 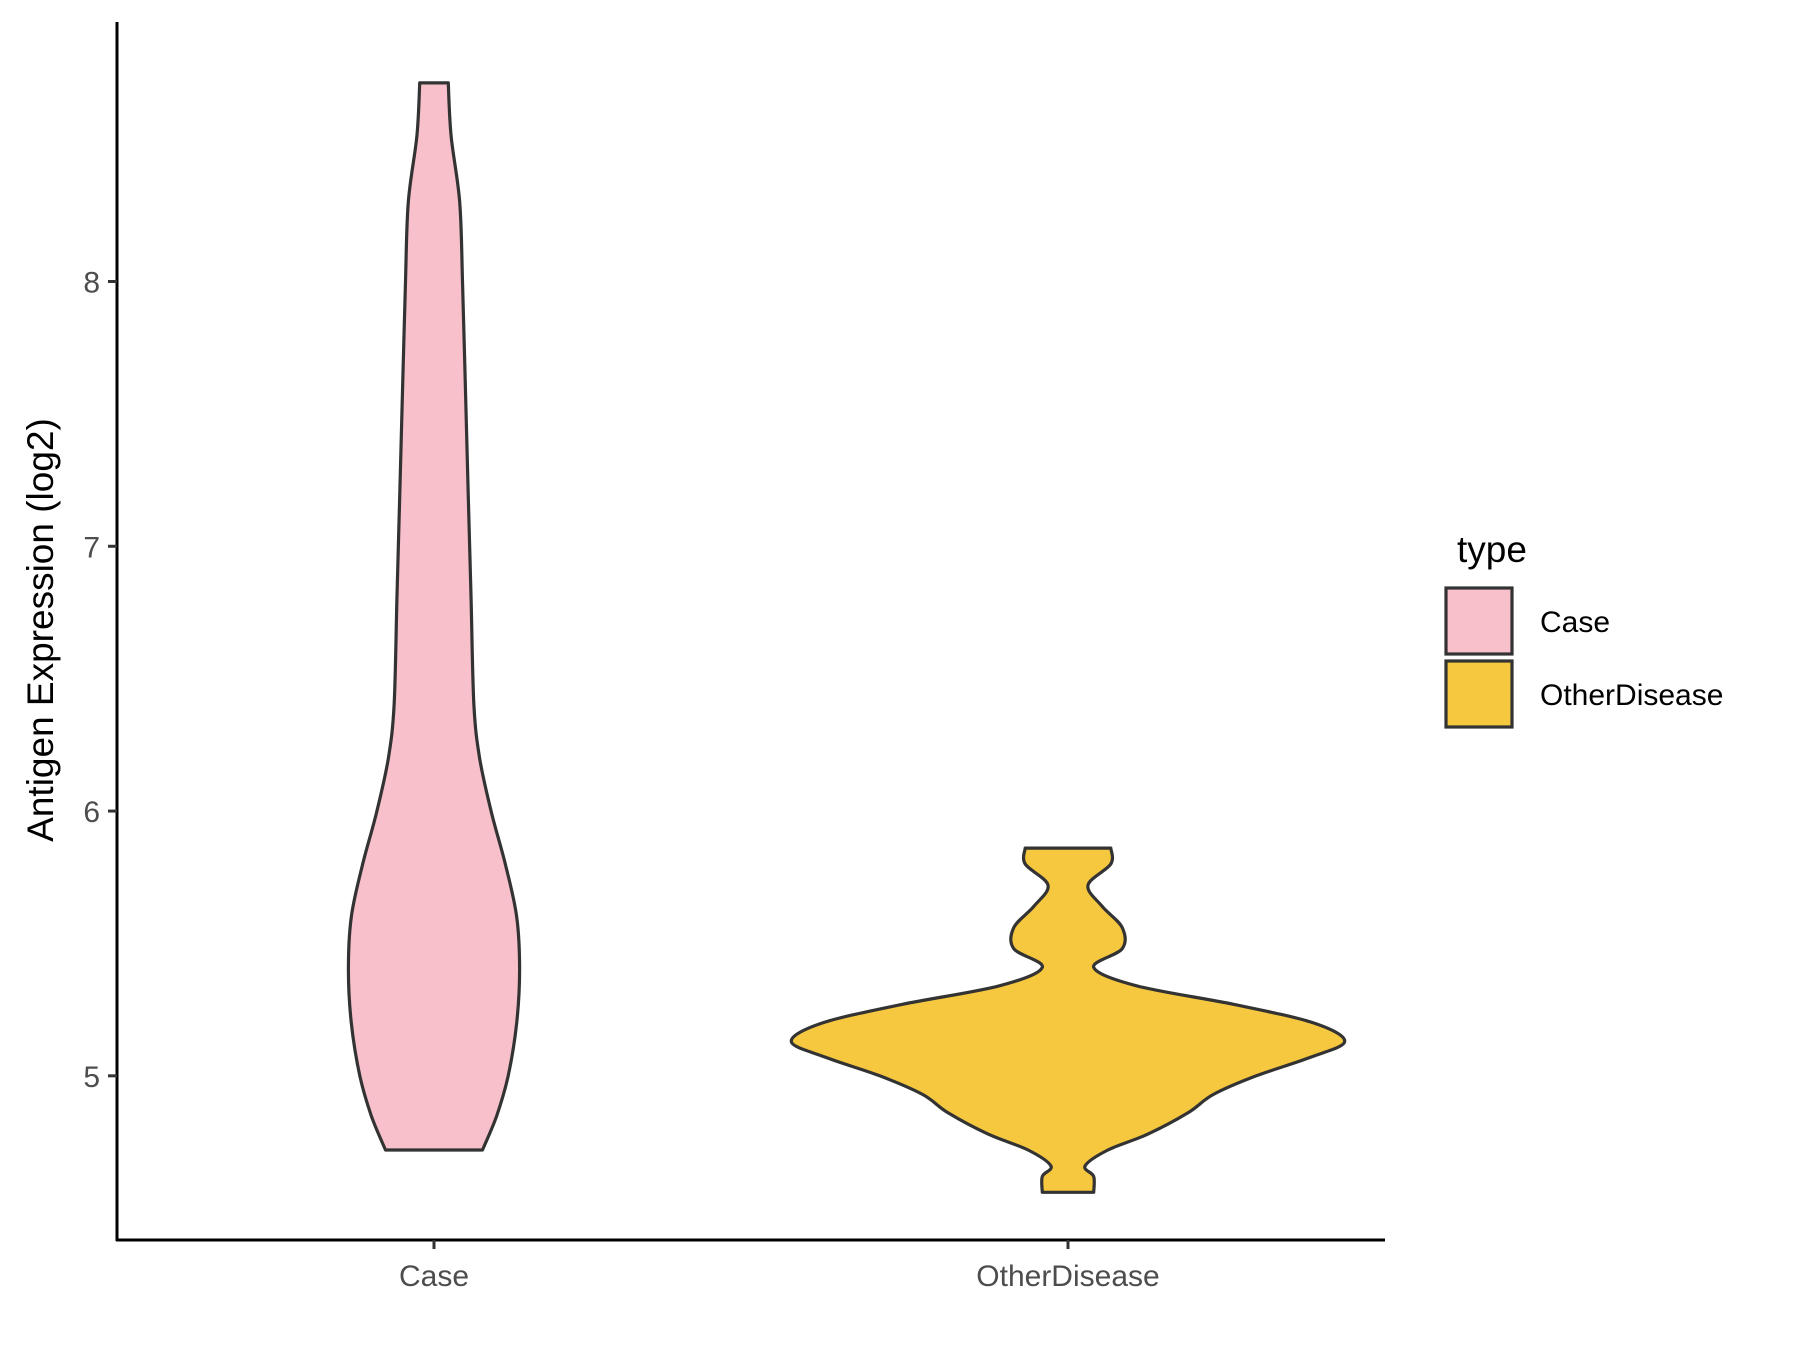 I want to click on y-tick-label: 5, so click(x=91, y=1077).